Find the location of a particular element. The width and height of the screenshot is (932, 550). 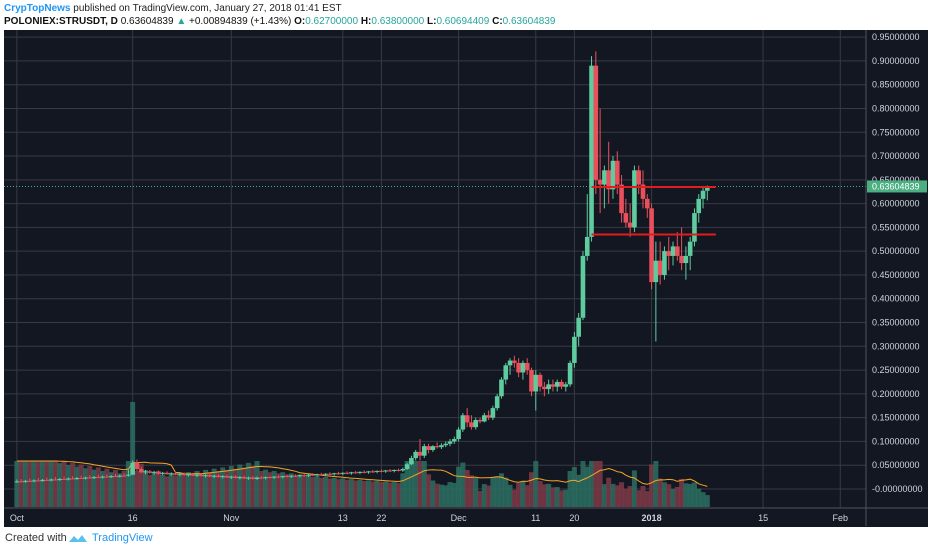

y-tick-label: 0.15000000 is located at coordinates (896, 418).